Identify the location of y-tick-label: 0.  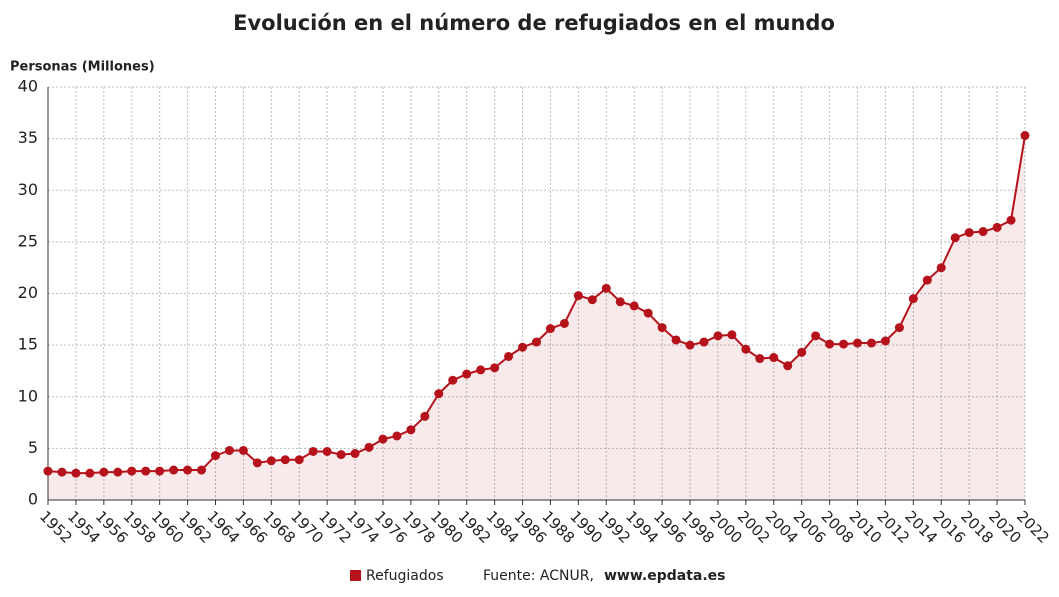
(33, 499).